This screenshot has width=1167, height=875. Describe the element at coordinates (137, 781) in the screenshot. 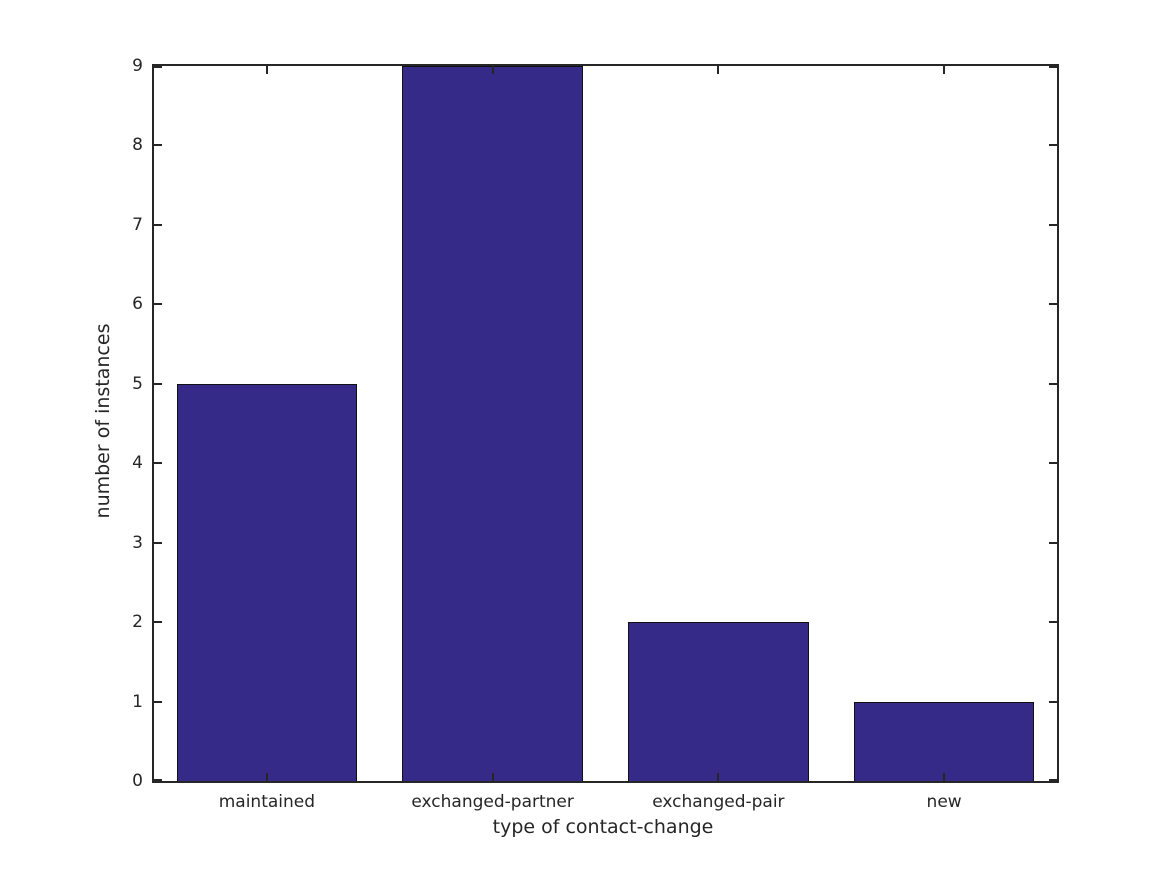

I see `y-tick-label: 0` at that location.